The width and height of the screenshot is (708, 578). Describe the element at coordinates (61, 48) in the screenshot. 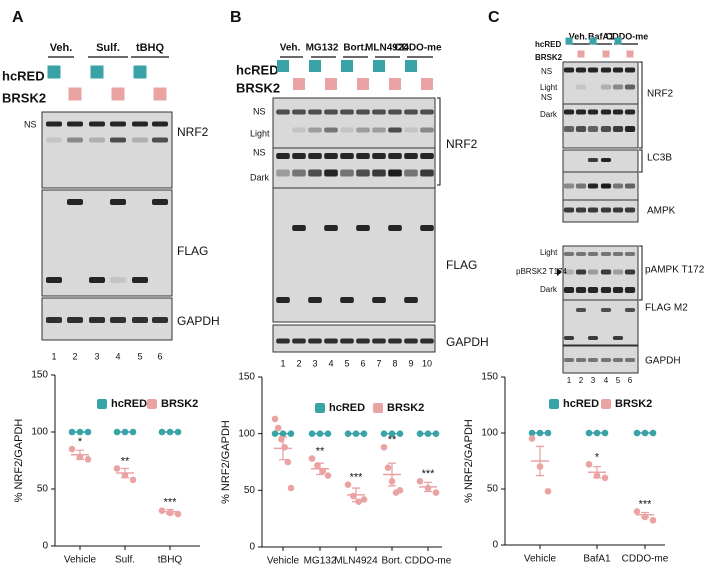

I see `treatment-label: Veh.` at that location.